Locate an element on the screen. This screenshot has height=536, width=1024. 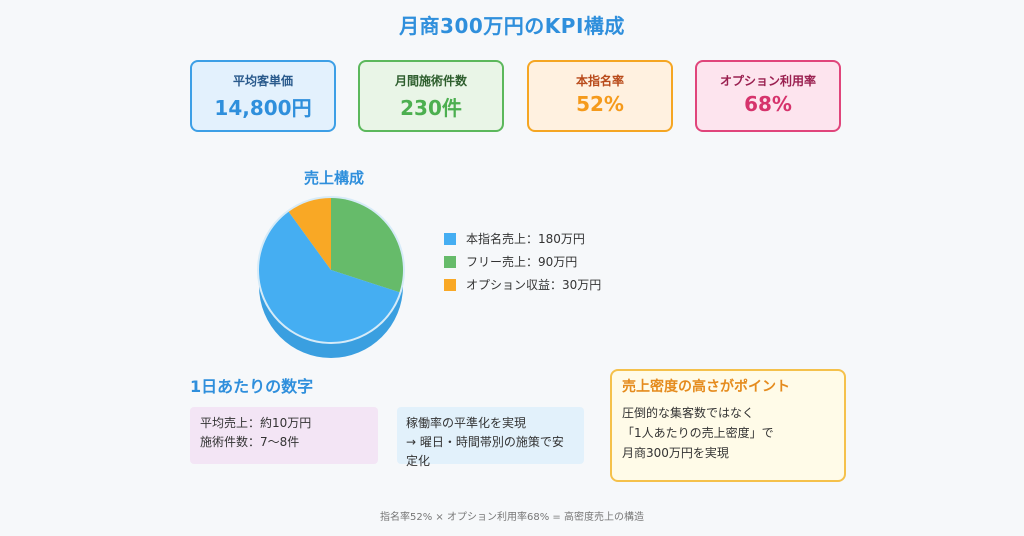
kpi-card-nomination-rate: 本指名率 52% is located at coordinates (600, 96).